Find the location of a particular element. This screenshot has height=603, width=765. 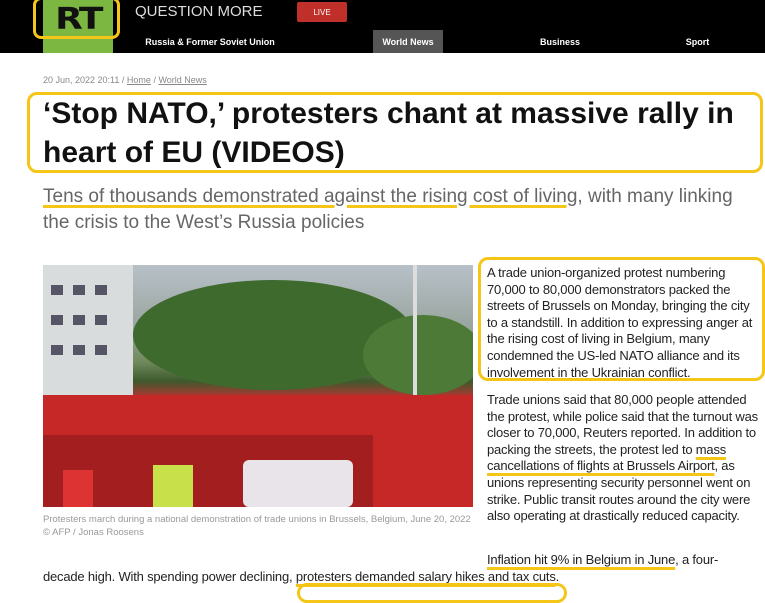

p3-text: , a four- is located at coordinates (697, 559).